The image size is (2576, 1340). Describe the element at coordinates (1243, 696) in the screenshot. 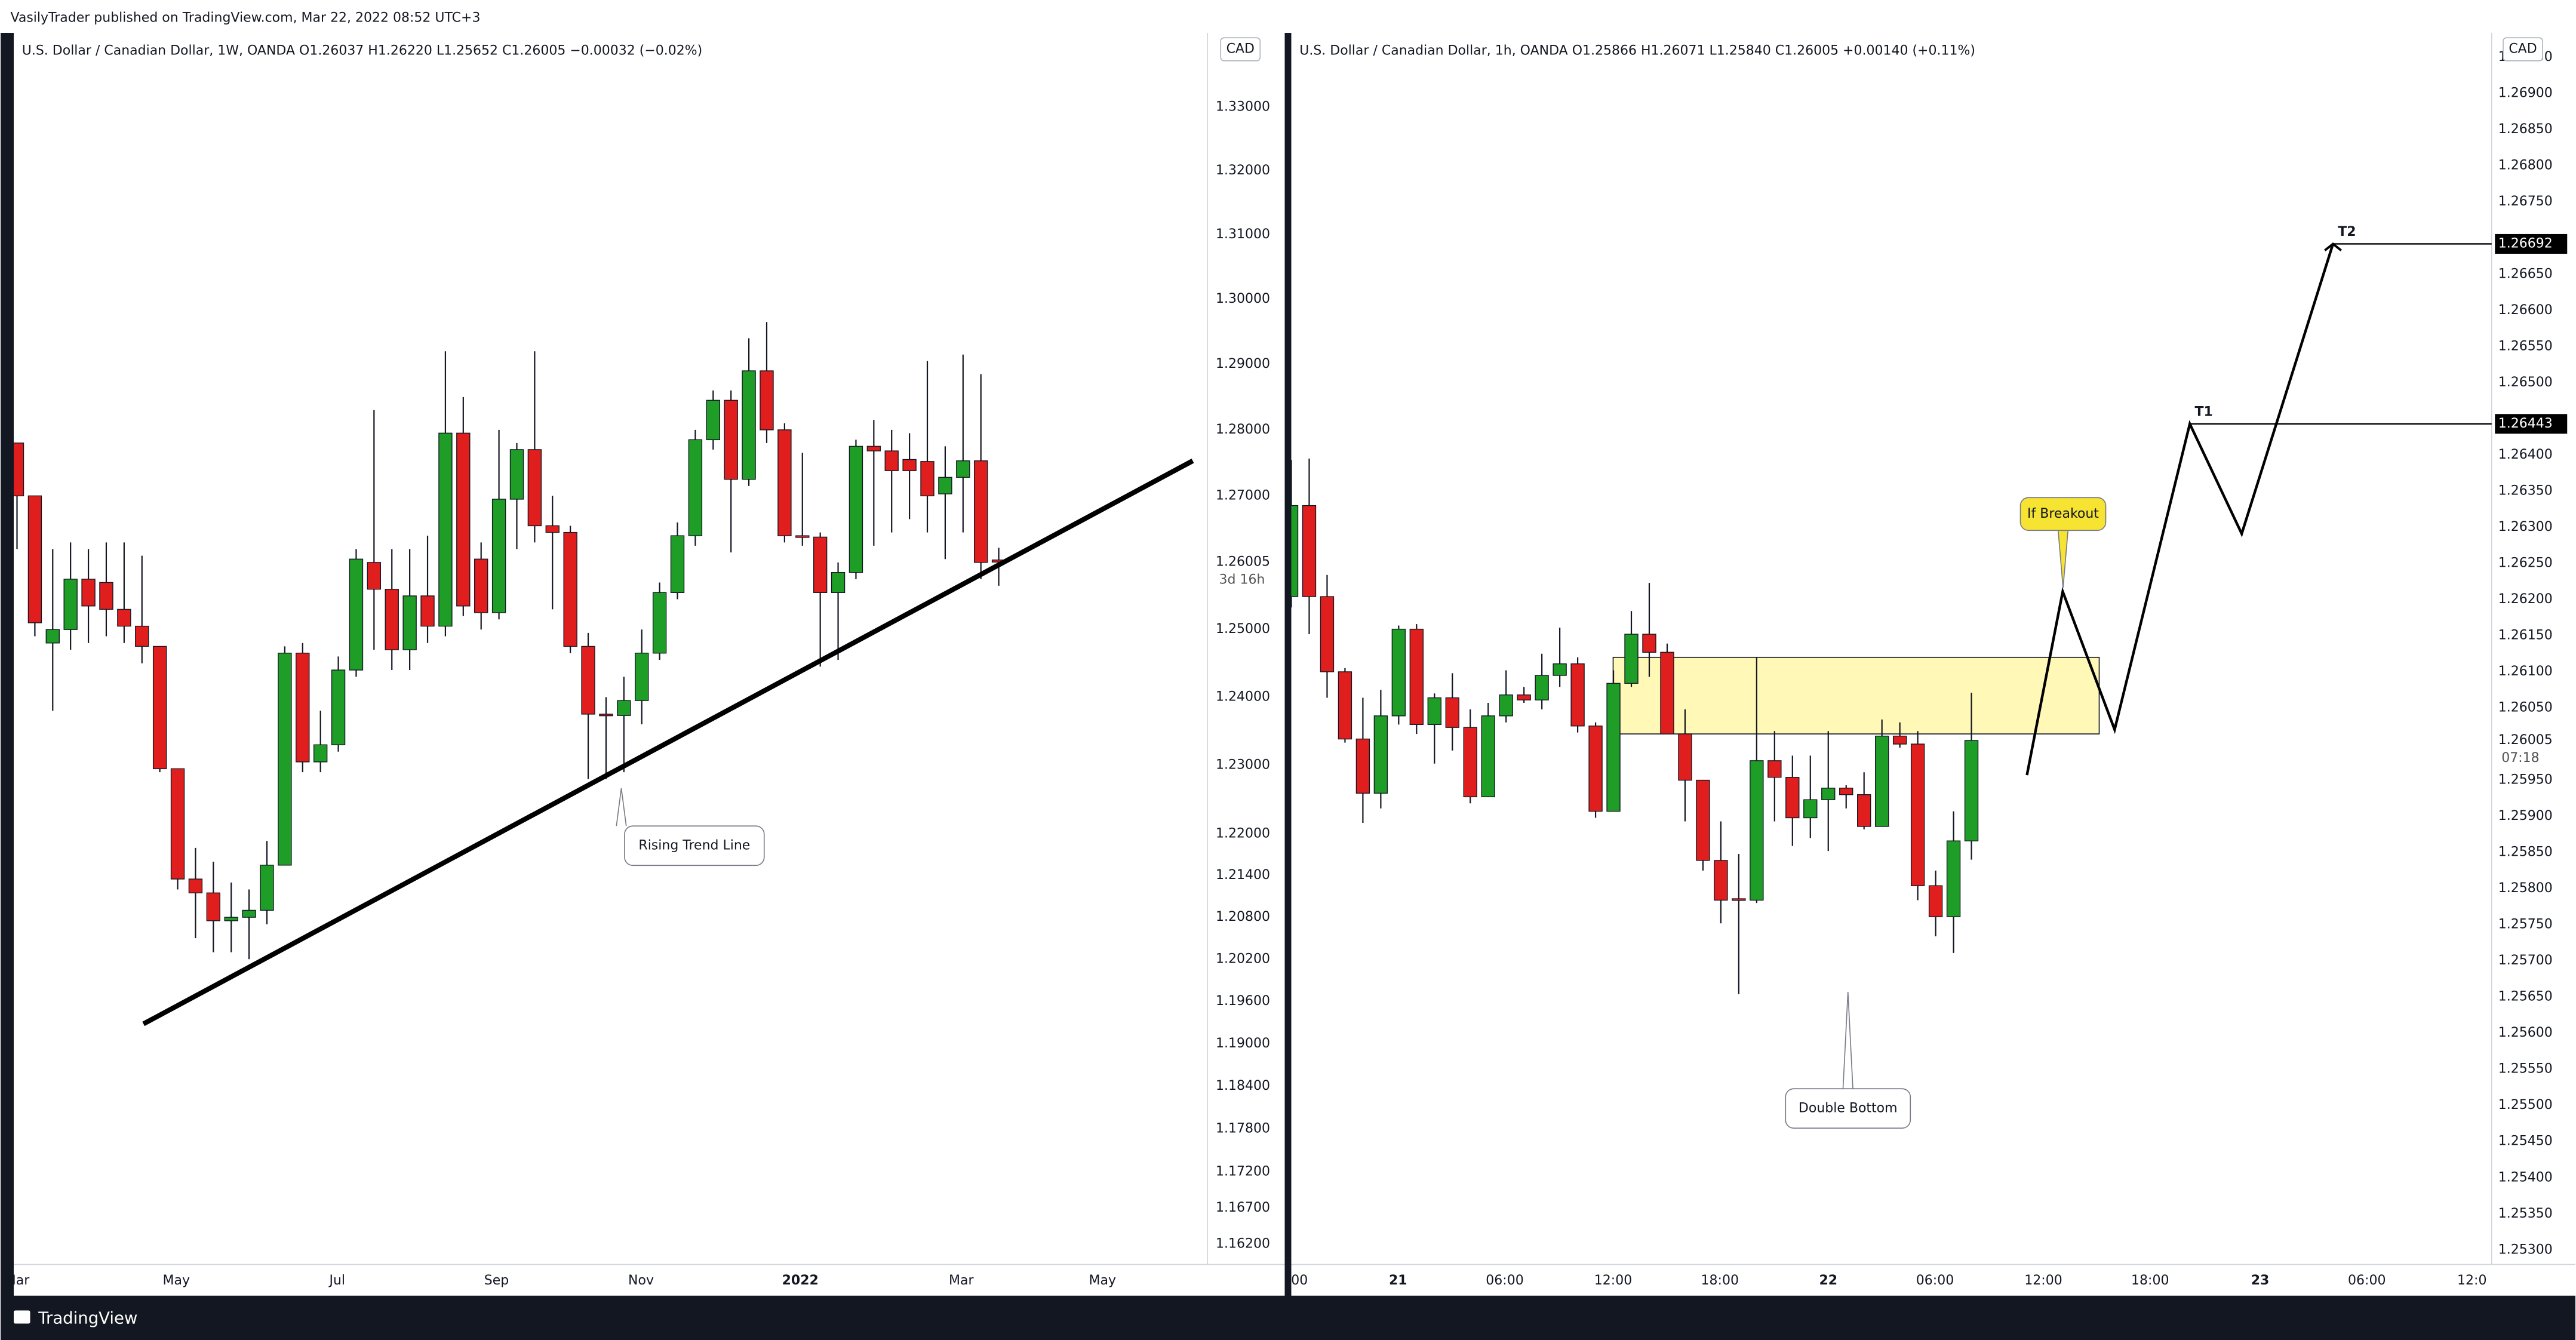

I see `y-tick-label: 1.24000` at that location.